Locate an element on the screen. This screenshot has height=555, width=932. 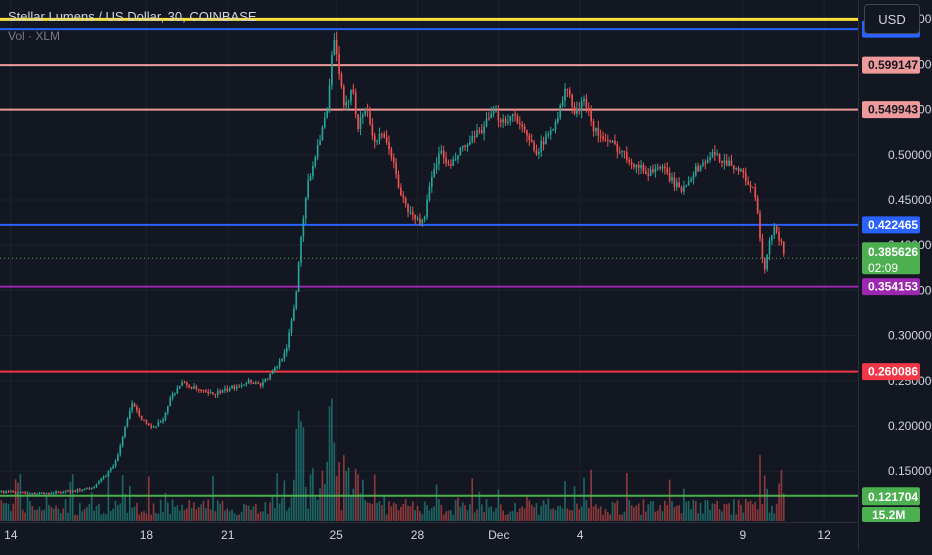
volume-legend: Vol · XLM is located at coordinates (34, 36).